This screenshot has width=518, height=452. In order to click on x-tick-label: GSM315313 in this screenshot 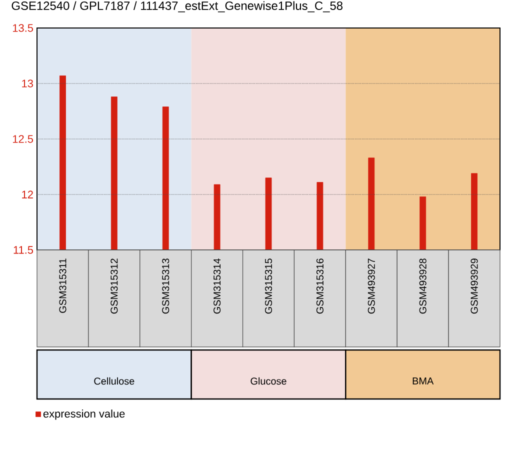, I will do `click(166, 286)`.